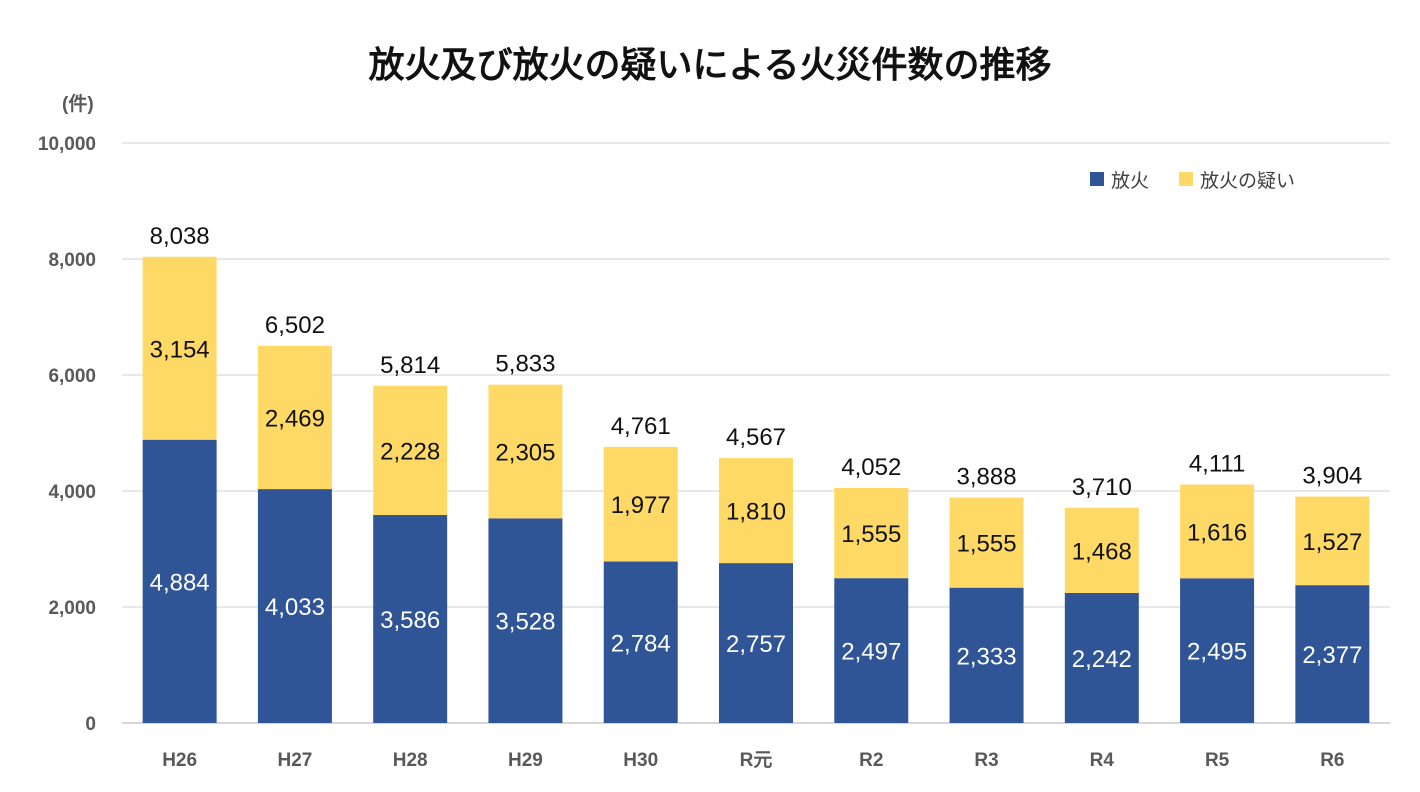  What do you see at coordinates (410, 760) in the screenshot?
I see `x-tick-label: H28` at bounding box center [410, 760].